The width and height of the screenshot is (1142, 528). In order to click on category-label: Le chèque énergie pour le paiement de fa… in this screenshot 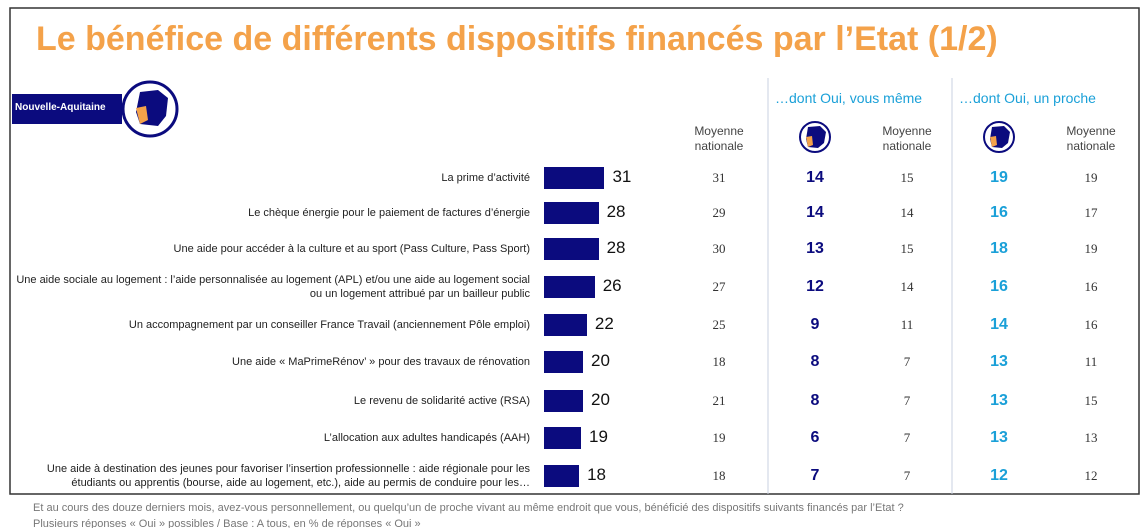, I will do `click(389, 213)`.